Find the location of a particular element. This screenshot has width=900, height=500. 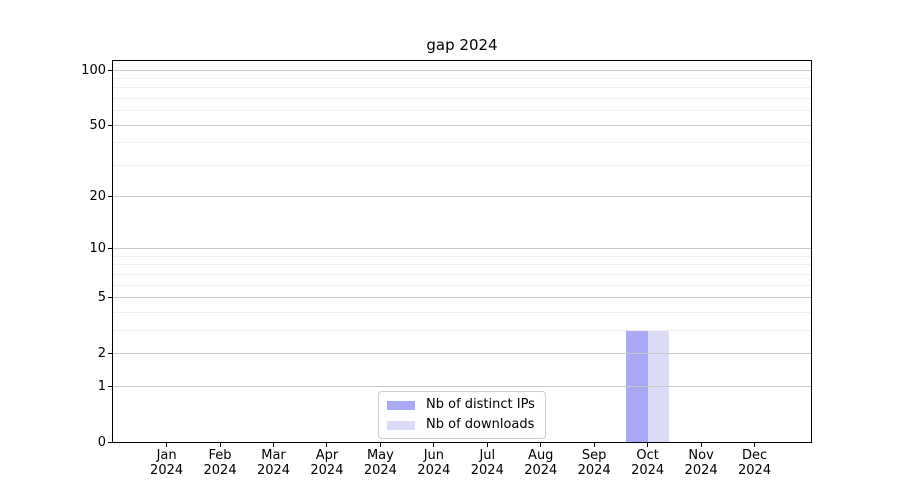

y-tick-label: 2 is located at coordinates (101, 353).